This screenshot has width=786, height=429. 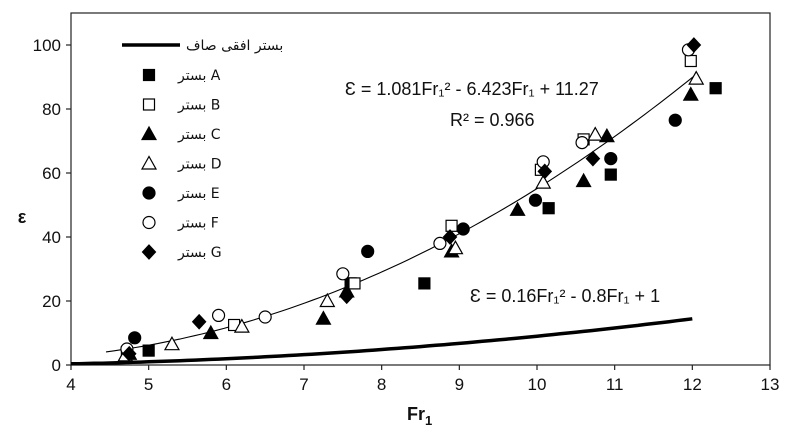 I want to click on x-tick-label: 8, so click(x=381, y=384).